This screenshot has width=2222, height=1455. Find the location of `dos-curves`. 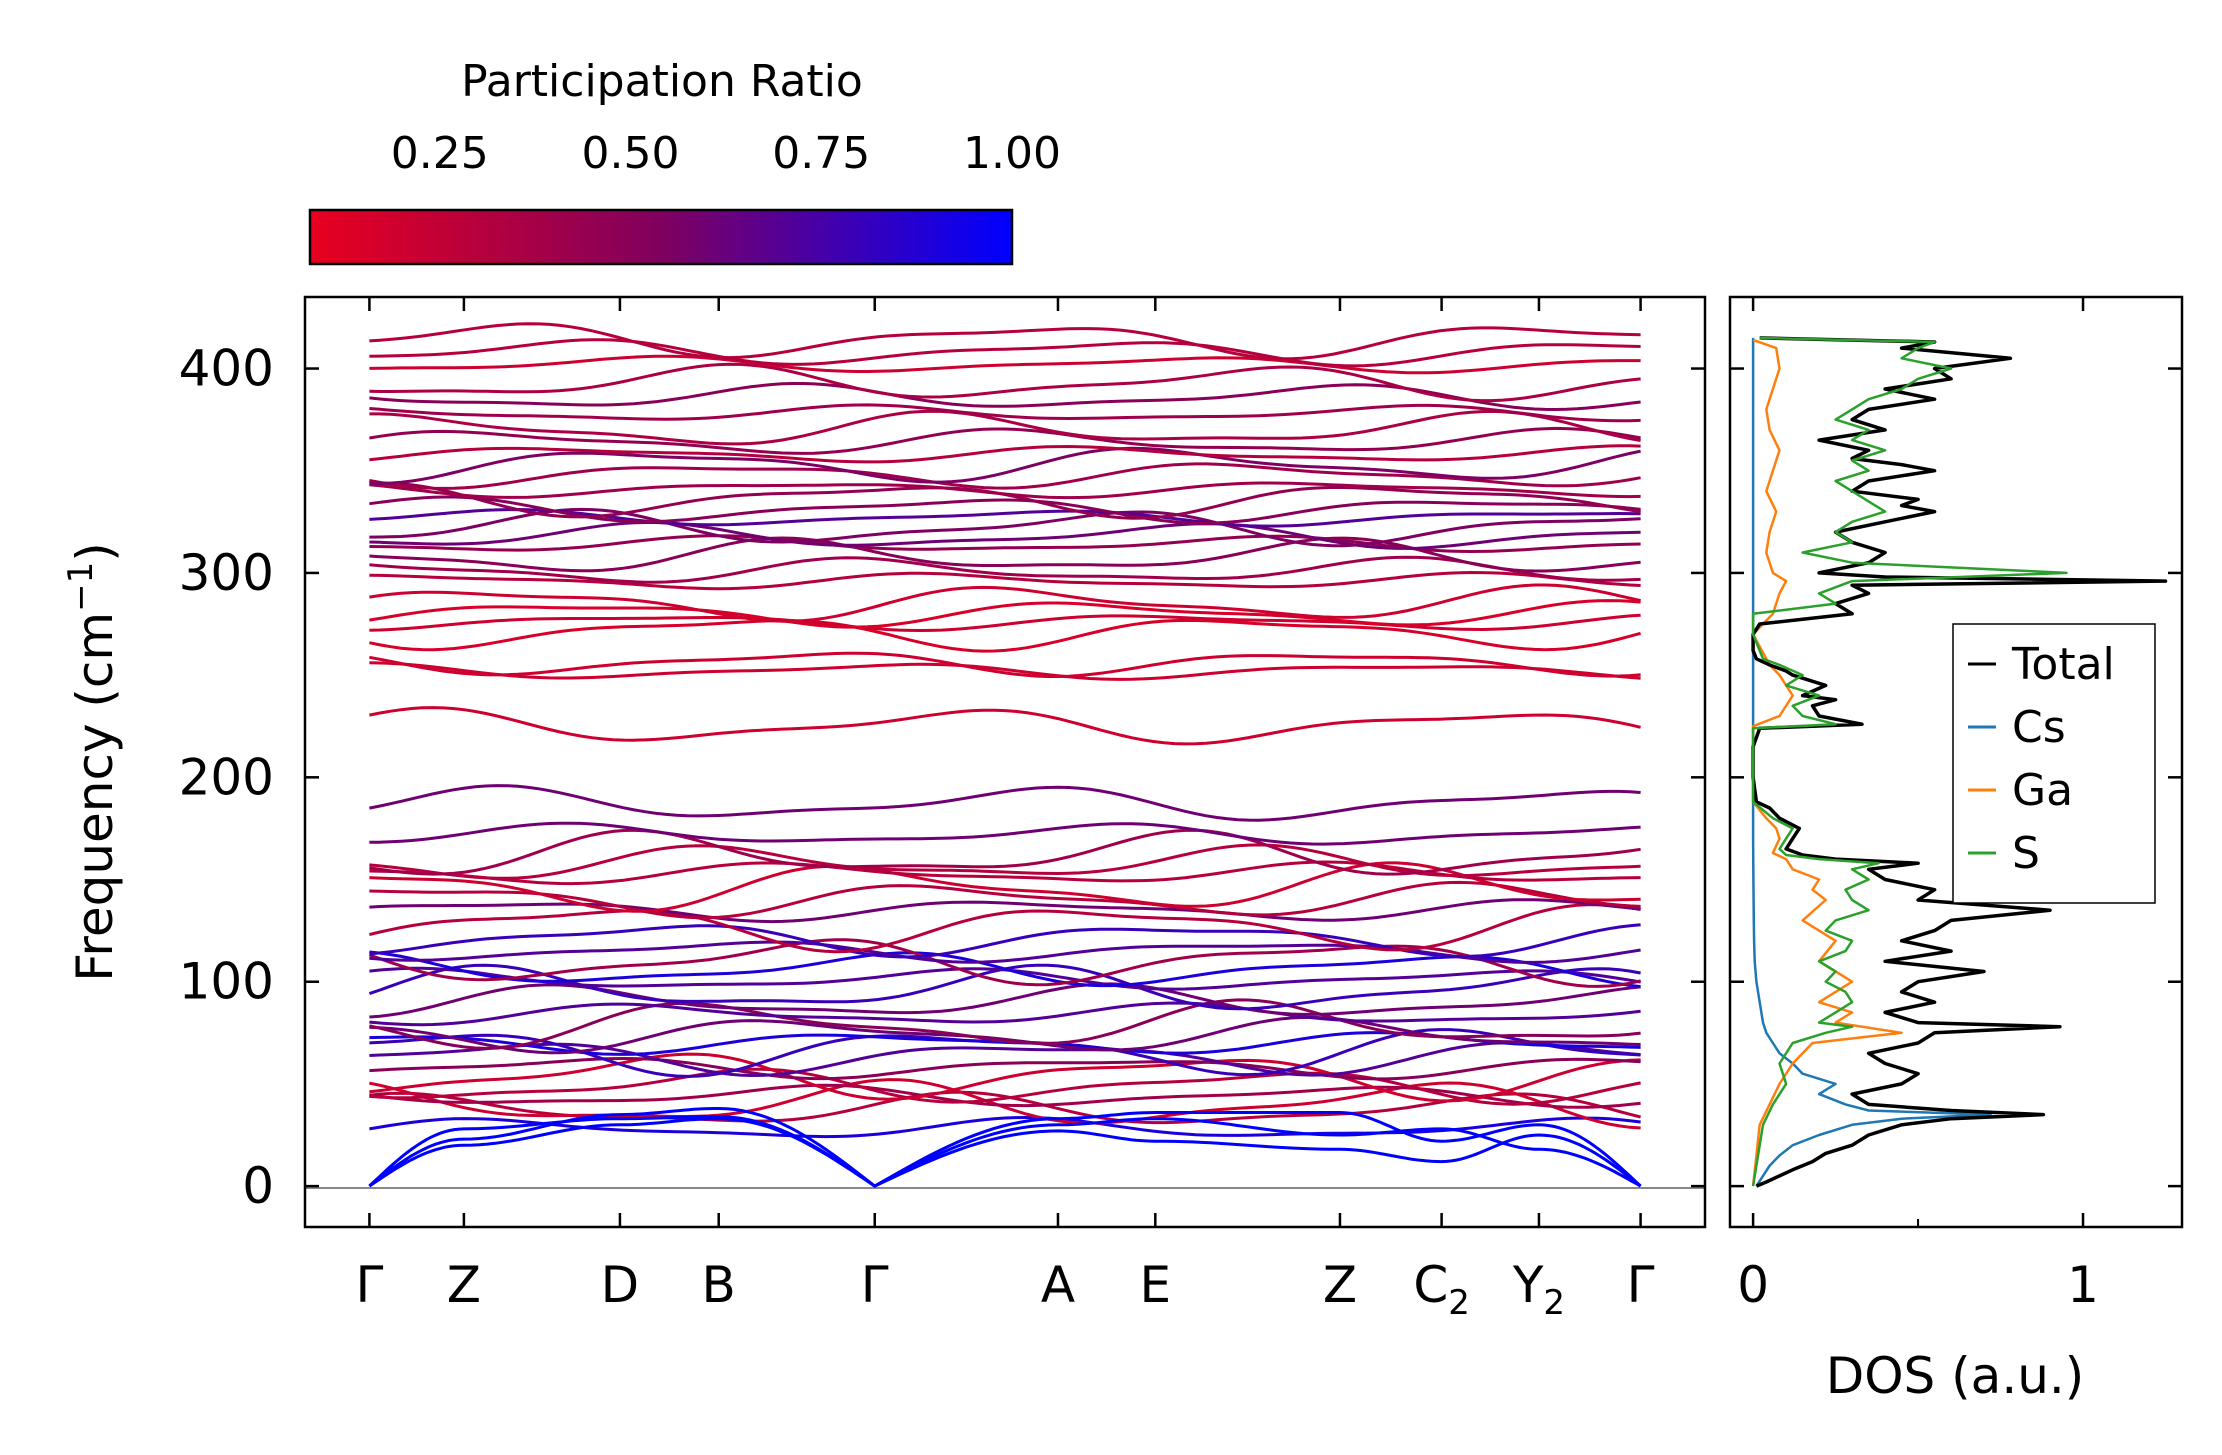

dos-curves is located at coordinates (1959, 762).